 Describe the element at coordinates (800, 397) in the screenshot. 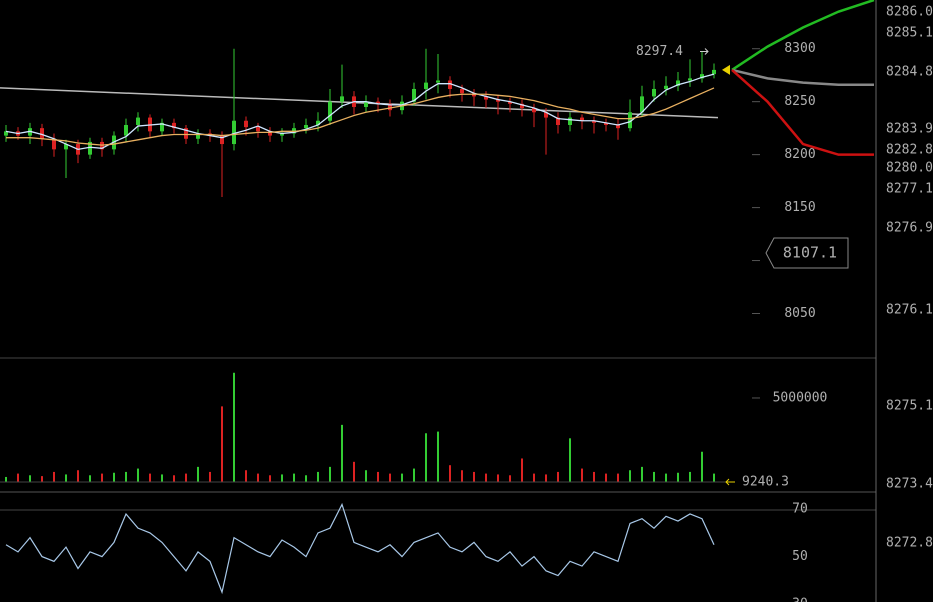

I see `y-tick-label: 5000000` at that location.